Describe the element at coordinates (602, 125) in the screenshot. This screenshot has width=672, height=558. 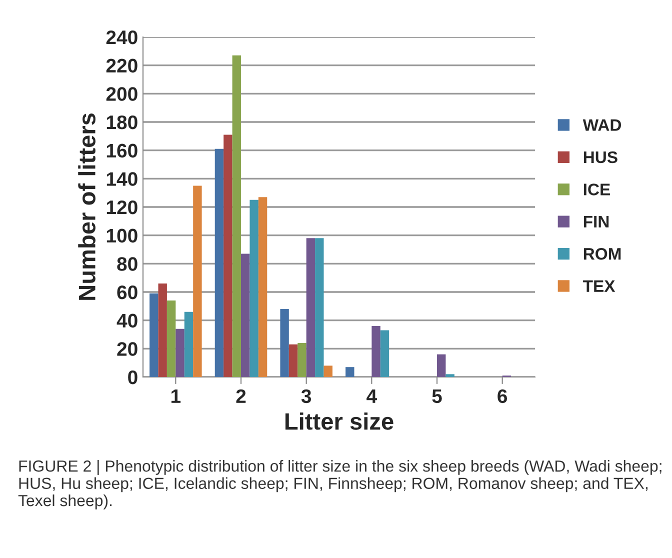
I see `legend-label: WAD` at that location.